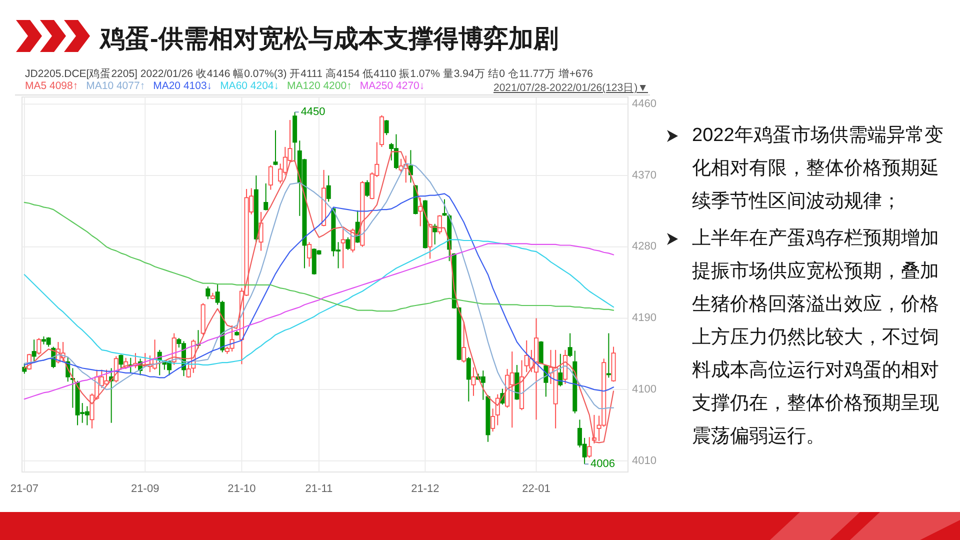 The width and height of the screenshot is (960, 540). Describe the element at coordinates (644, 175) in the screenshot. I see `y-tick-label: 4370` at that location.